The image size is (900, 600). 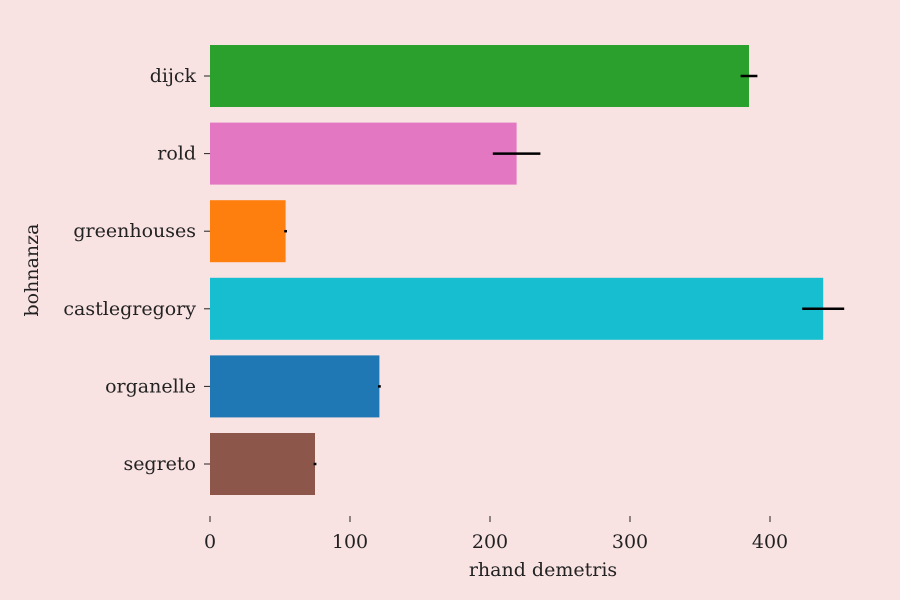 I want to click on x-axis: 0 100 200 300 400, so click(x=496, y=534).